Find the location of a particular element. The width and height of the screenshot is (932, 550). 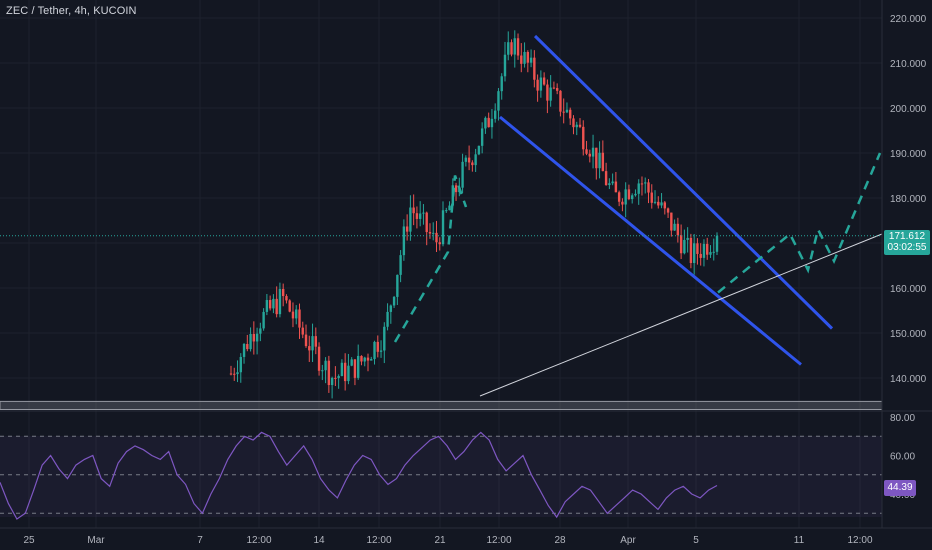

support-zone is located at coordinates (441, 405).